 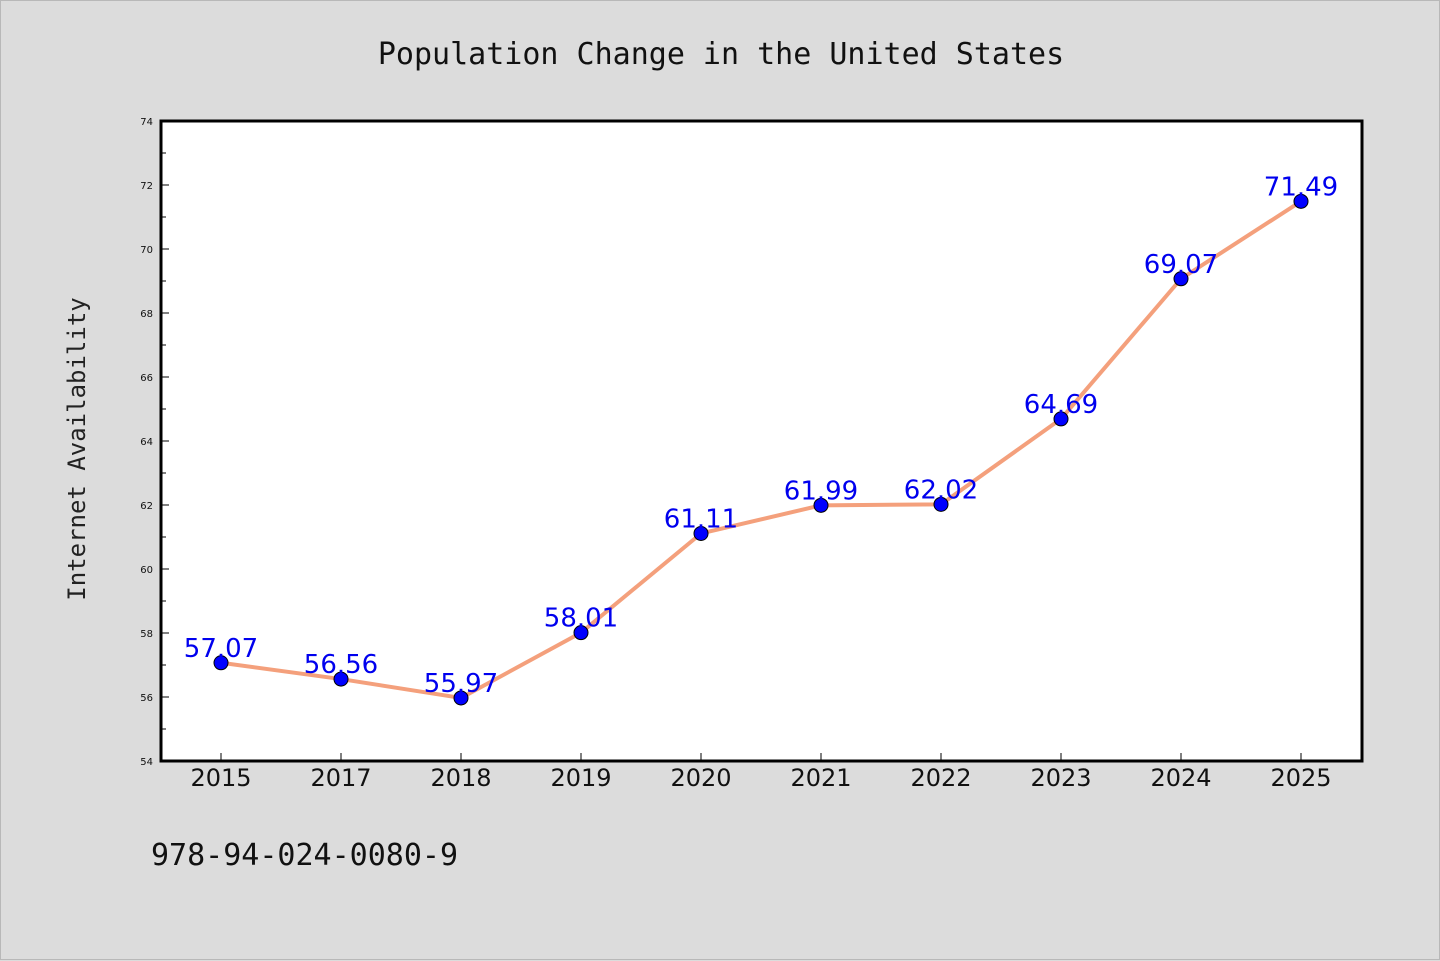 I want to click on x-tick-label: 2022, so click(x=940, y=778).